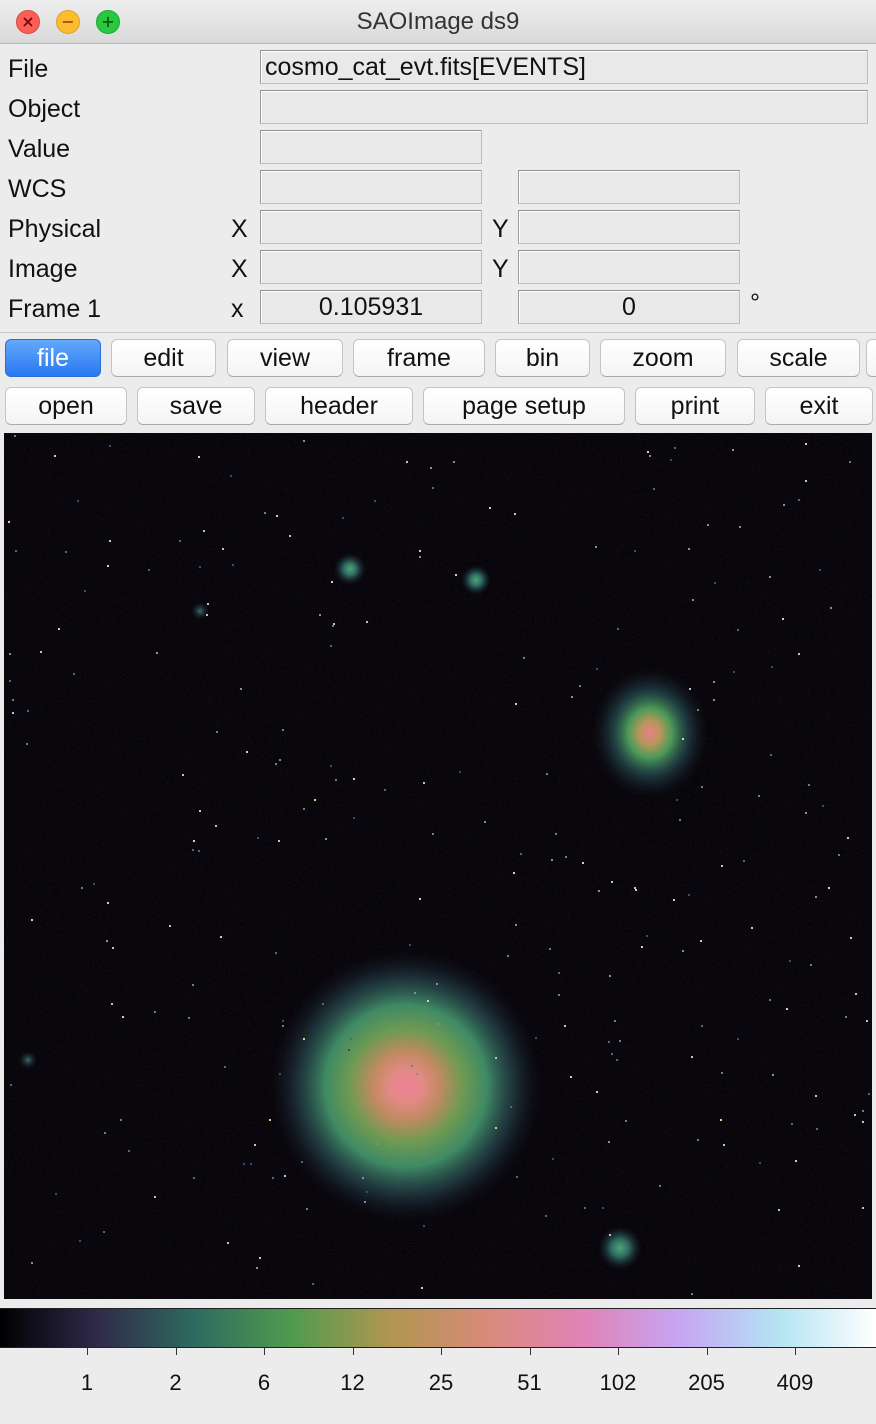 The image size is (876, 1424). What do you see at coordinates (871, 358) in the screenshot?
I see `menu-overflow-button` at bounding box center [871, 358].